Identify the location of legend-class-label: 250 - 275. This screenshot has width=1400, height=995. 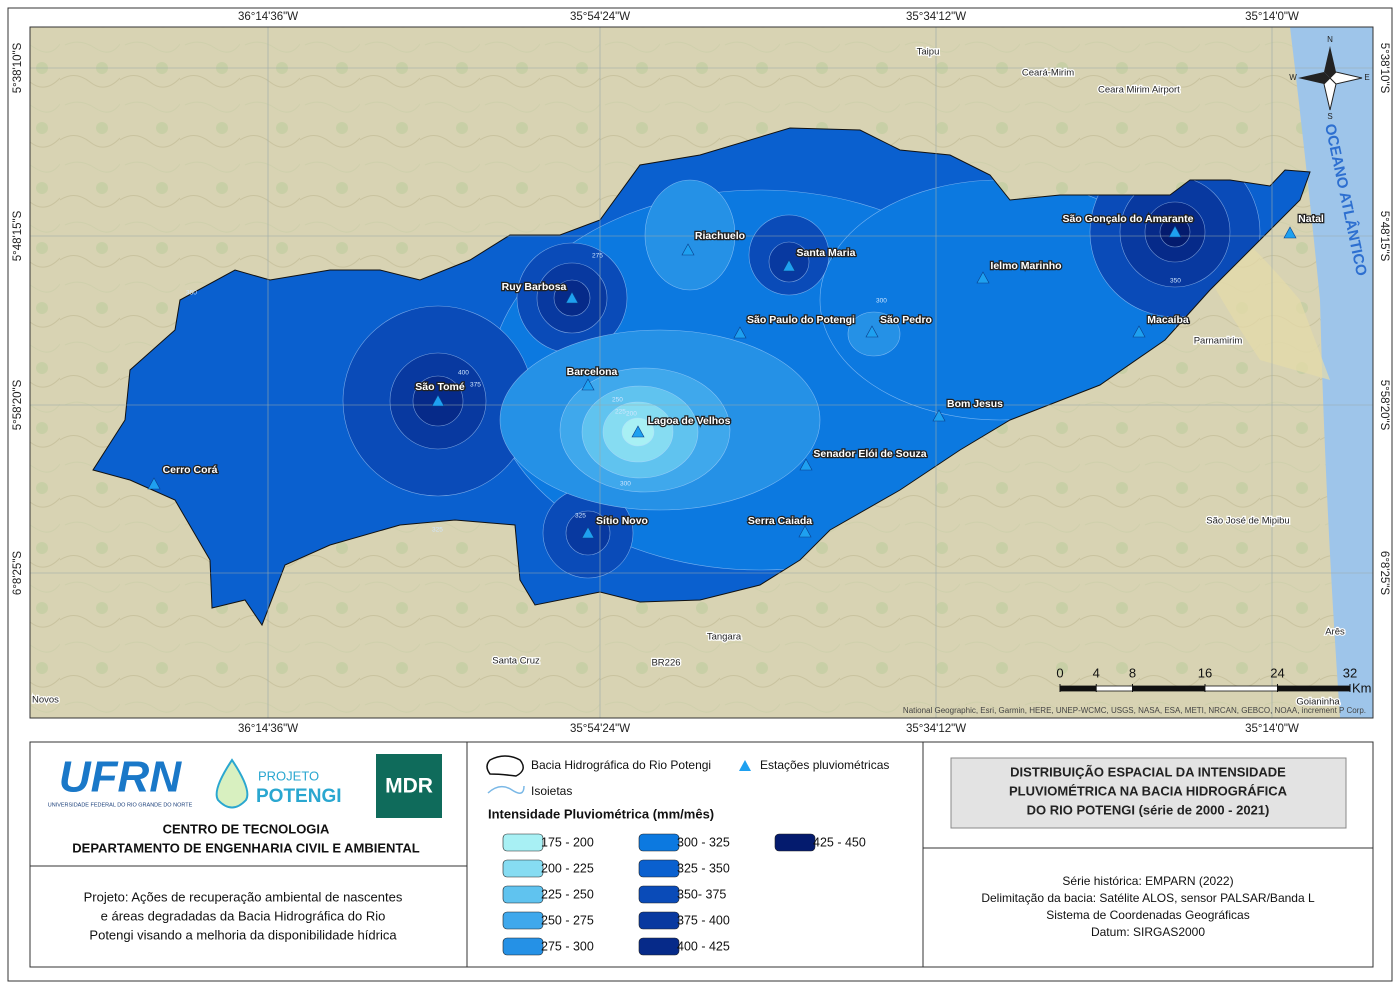
(567, 920).